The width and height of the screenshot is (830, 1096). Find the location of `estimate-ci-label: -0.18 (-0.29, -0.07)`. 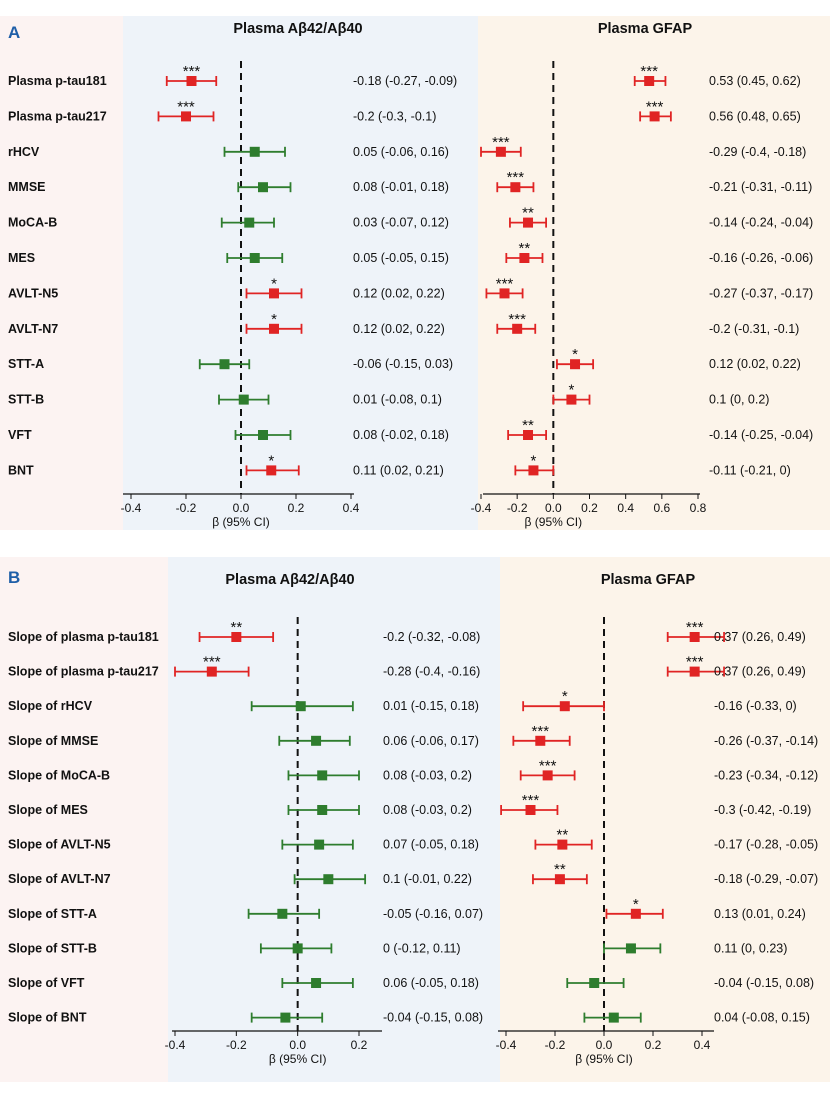

estimate-ci-label: -0.18 (-0.29, -0.07) is located at coordinates (766, 879).